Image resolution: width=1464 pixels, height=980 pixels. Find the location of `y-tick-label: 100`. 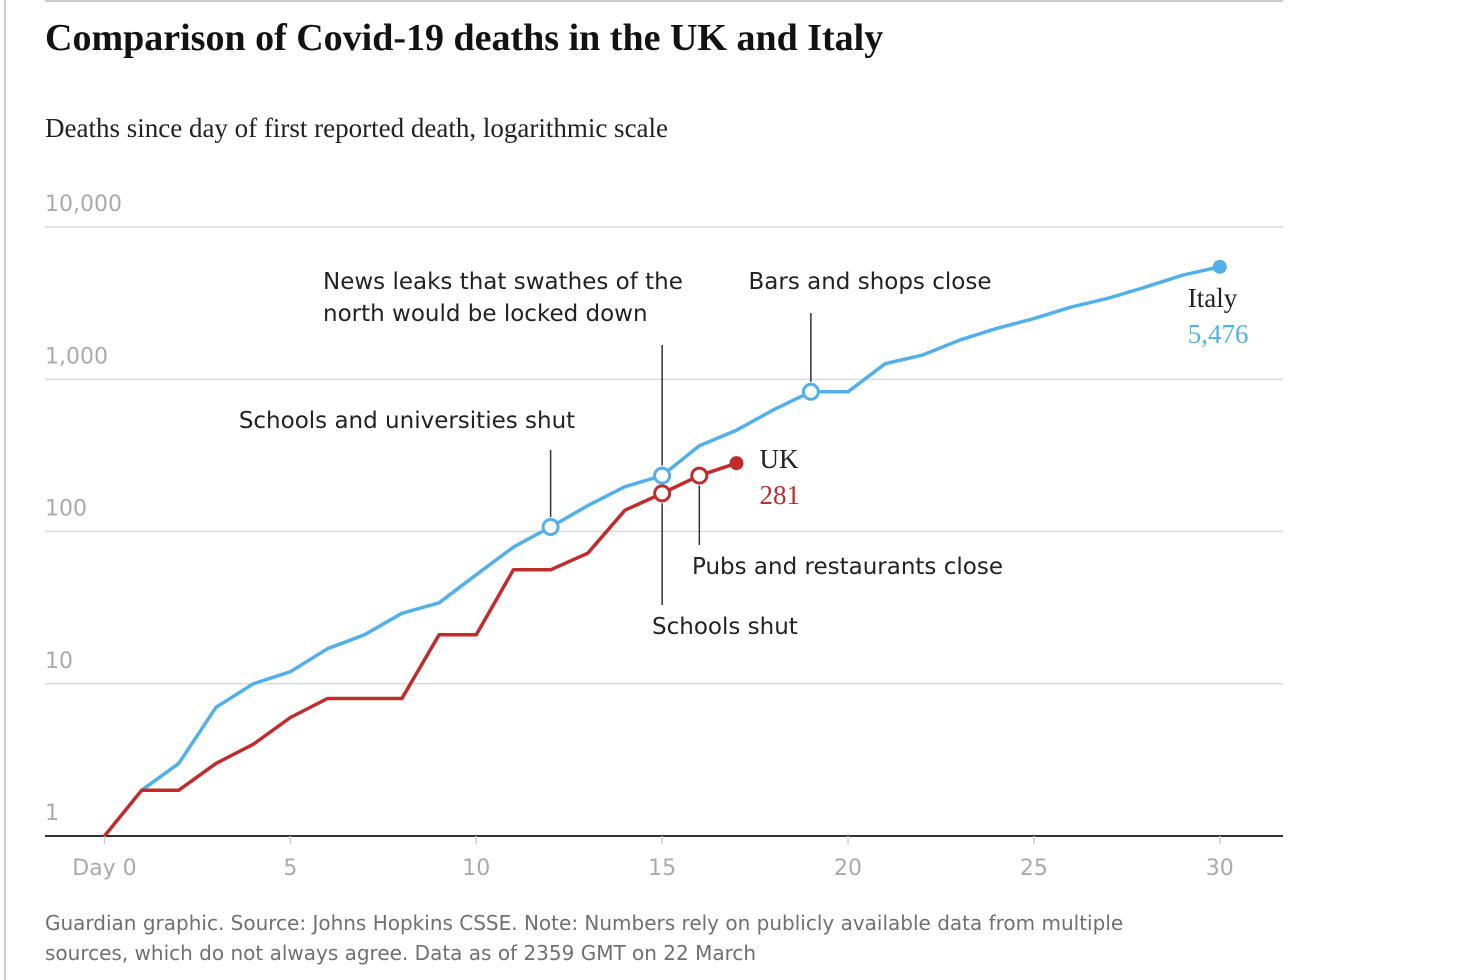

y-tick-label: 100 is located at coordinates (66, 509).